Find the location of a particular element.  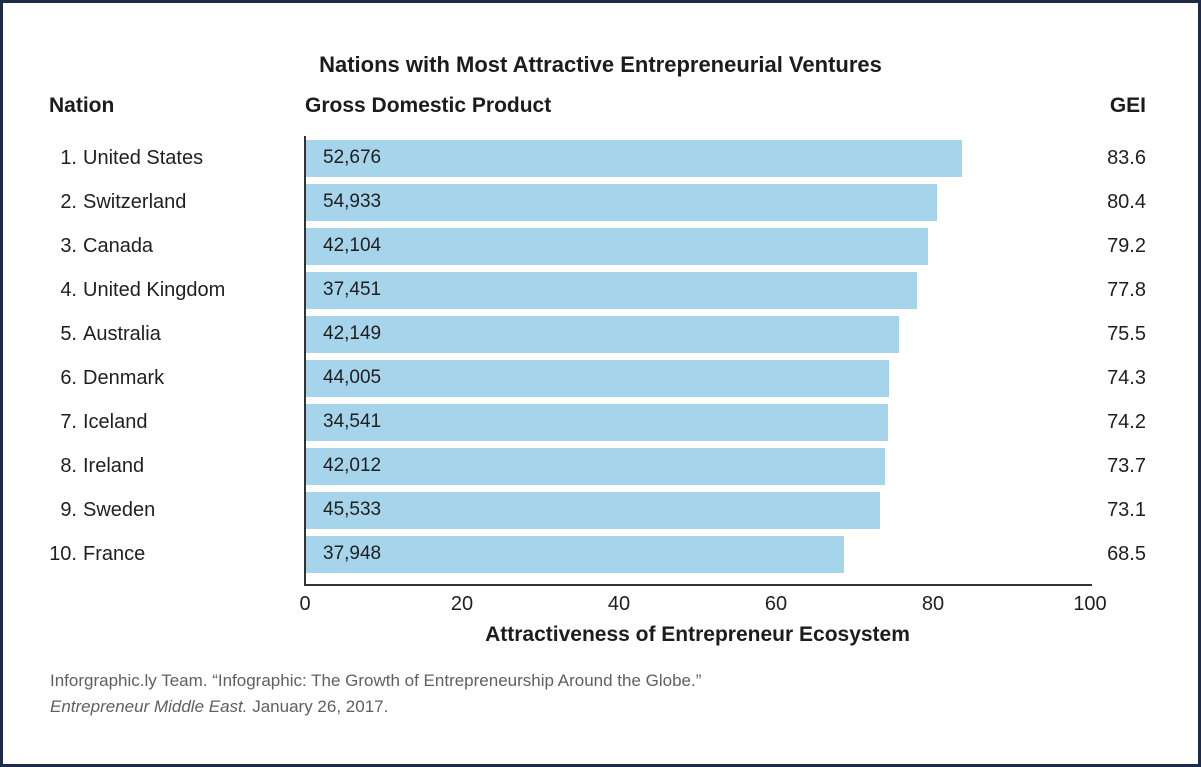

gei-value: 68.5 is located at coordinates (1126, 553).